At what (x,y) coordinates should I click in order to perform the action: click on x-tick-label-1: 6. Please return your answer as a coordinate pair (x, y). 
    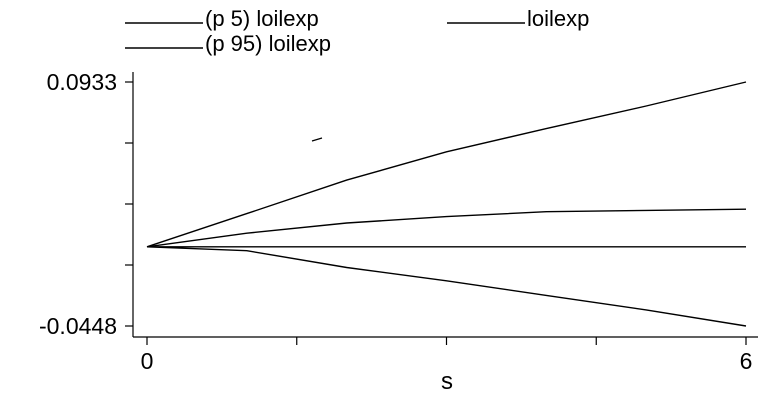
    Looking at the image, I should click on (746, 361).